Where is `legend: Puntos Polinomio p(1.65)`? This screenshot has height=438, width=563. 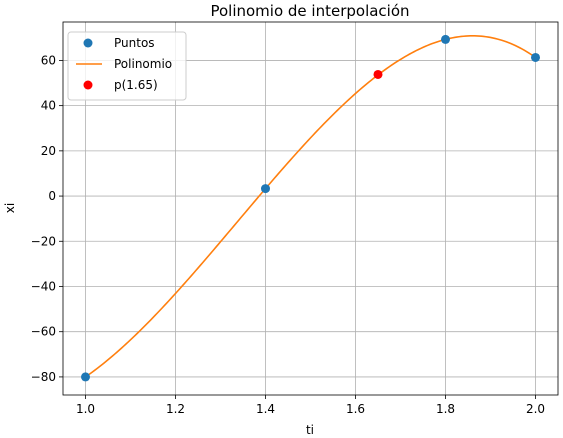 legend: Puntos Polinomio p(1.65) is located at coordinates (127, 66).